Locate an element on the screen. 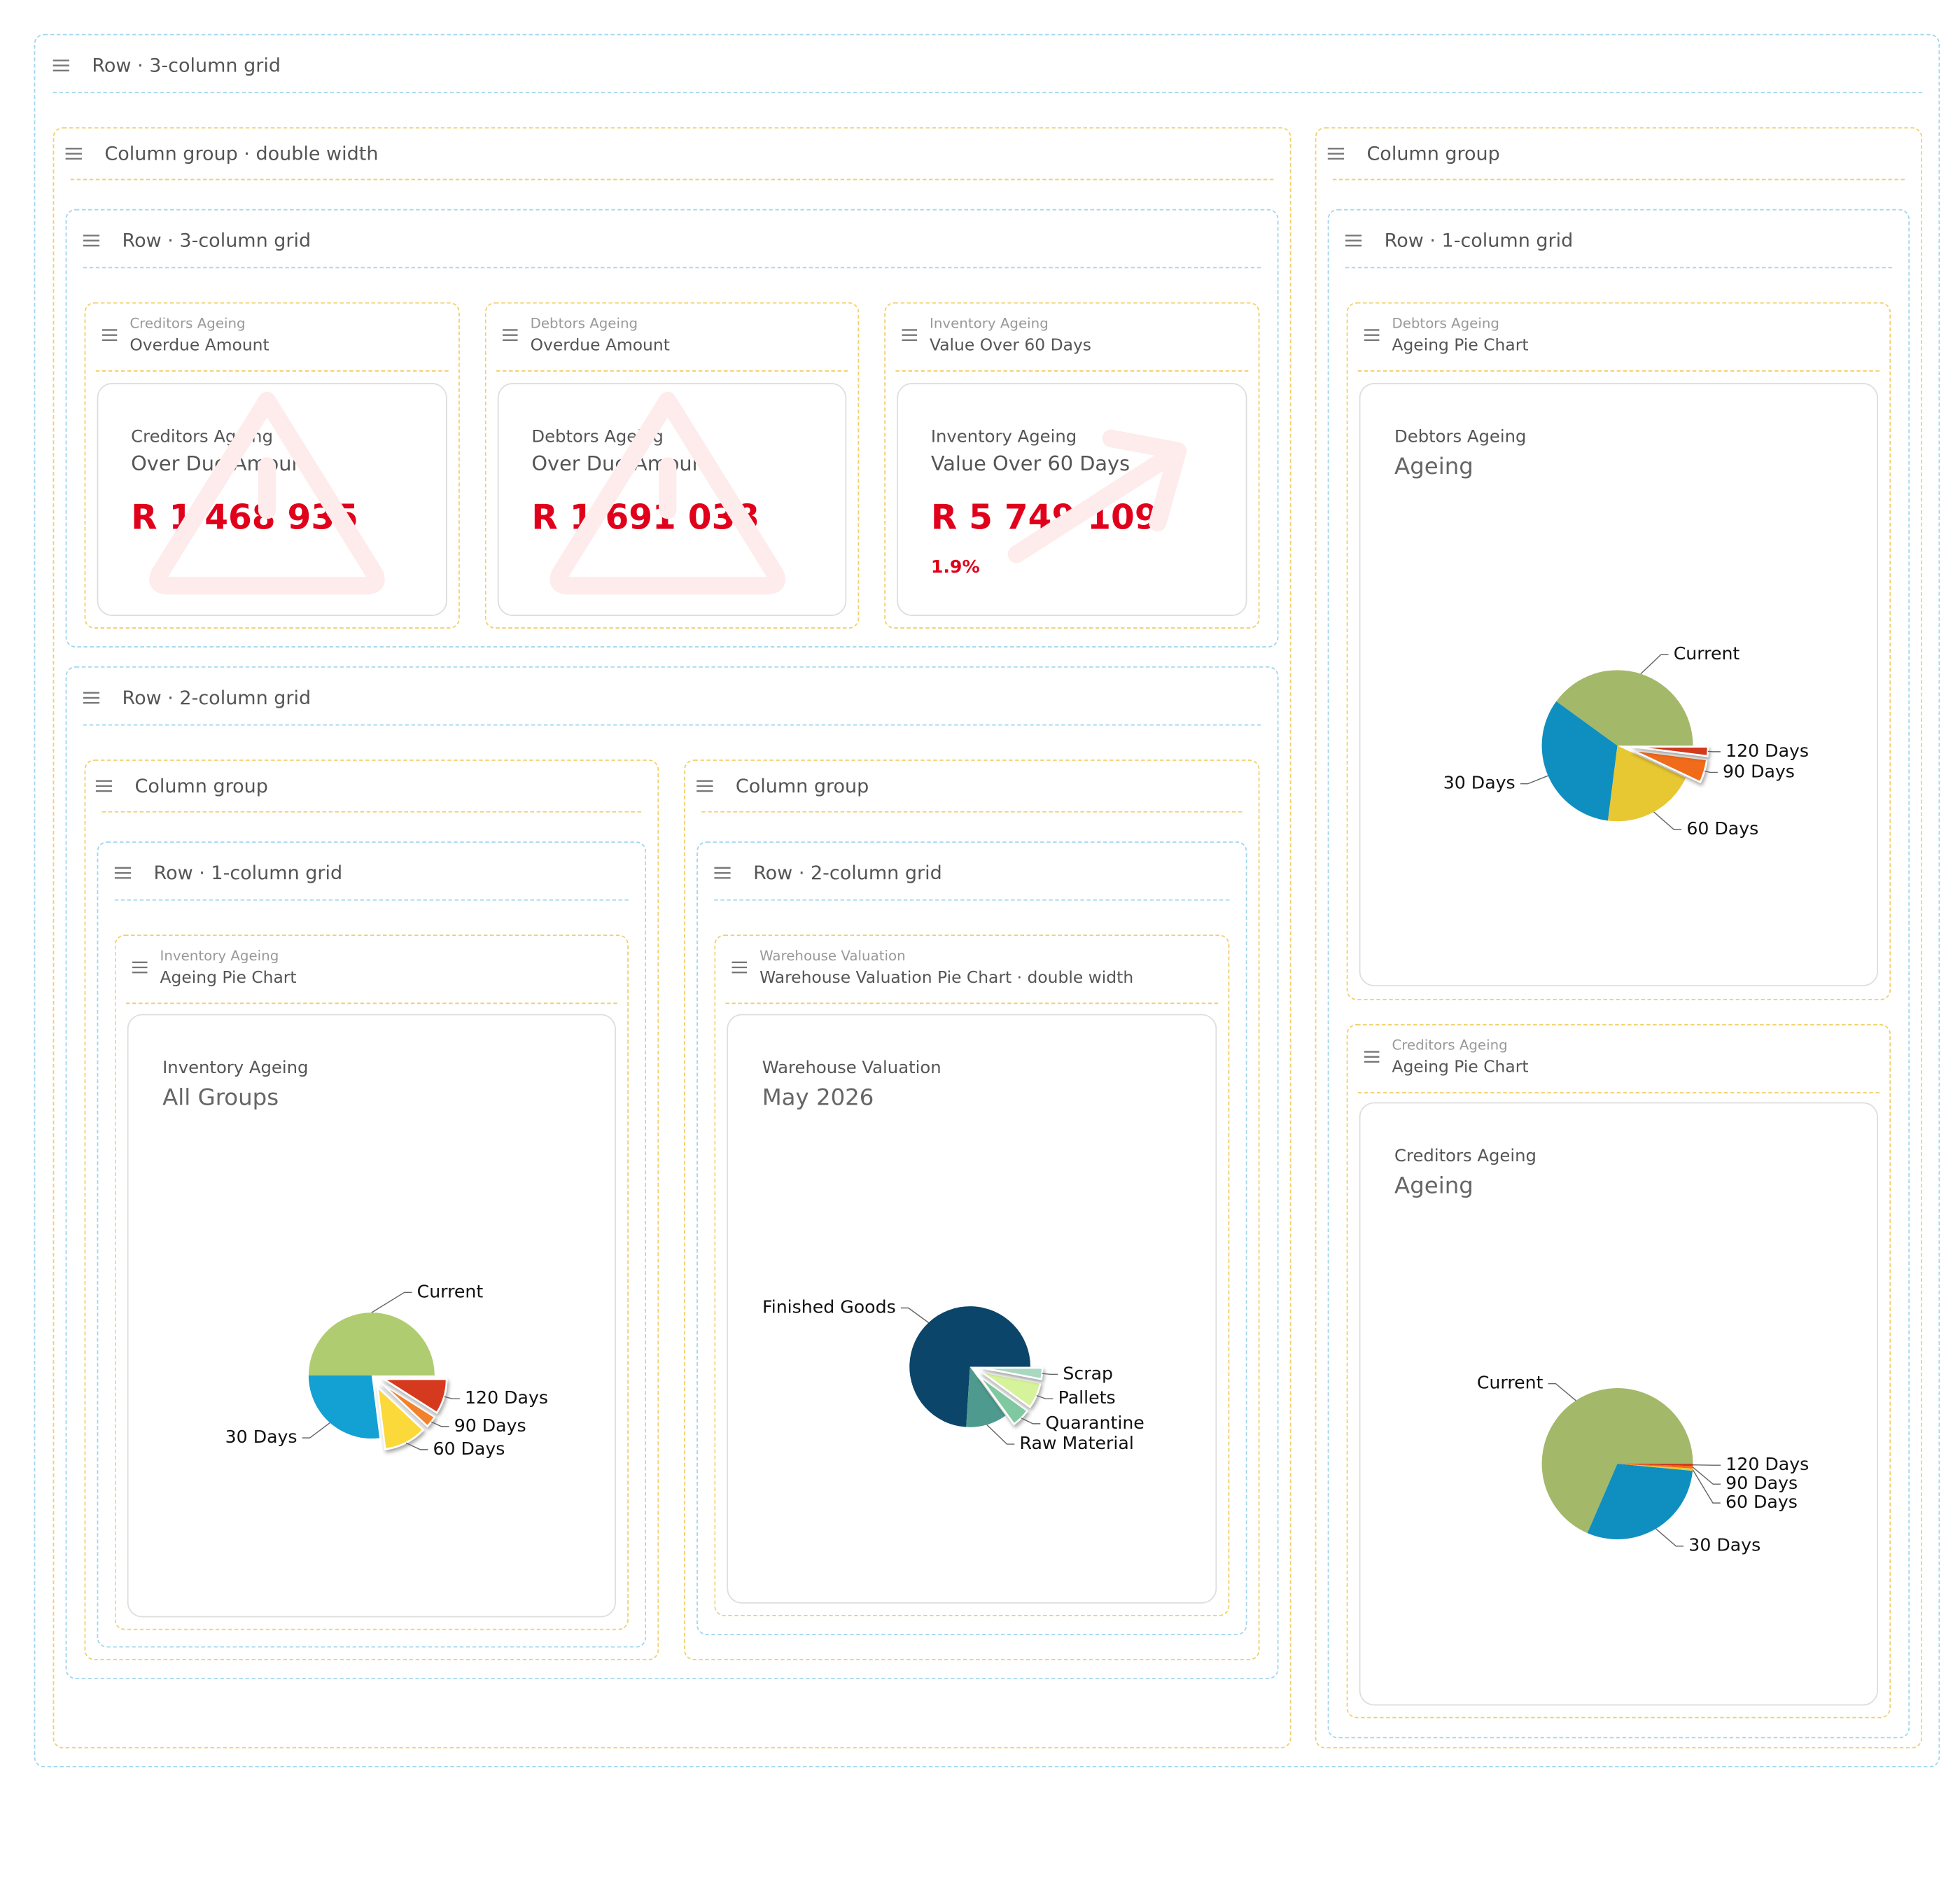 This screenshot has height=1890, width=1960. kpi-value: R 5 749 109 is located at coordinates (1044, 518).